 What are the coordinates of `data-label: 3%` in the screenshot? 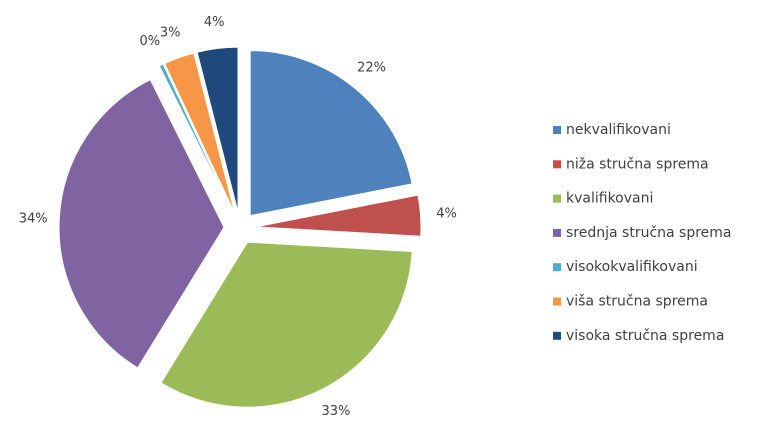 It's located at (170, 33).